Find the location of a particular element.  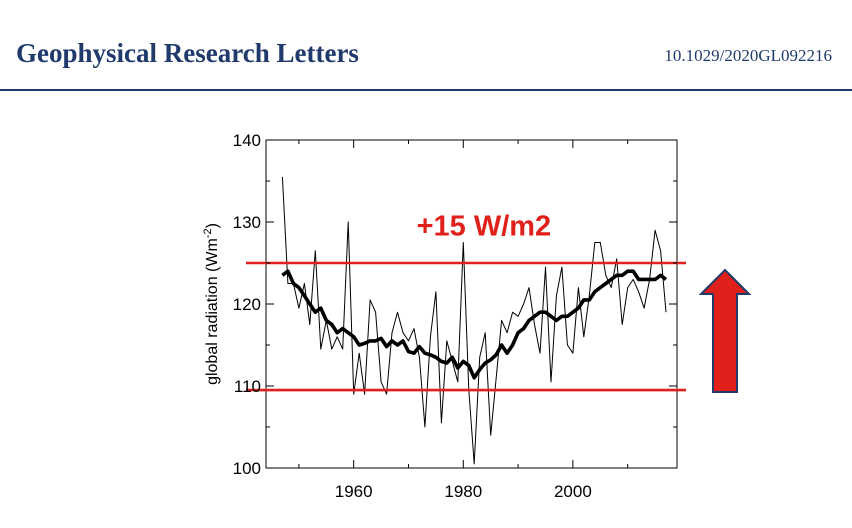

y-tick-label: 100 is located at coordinates (247, 468).